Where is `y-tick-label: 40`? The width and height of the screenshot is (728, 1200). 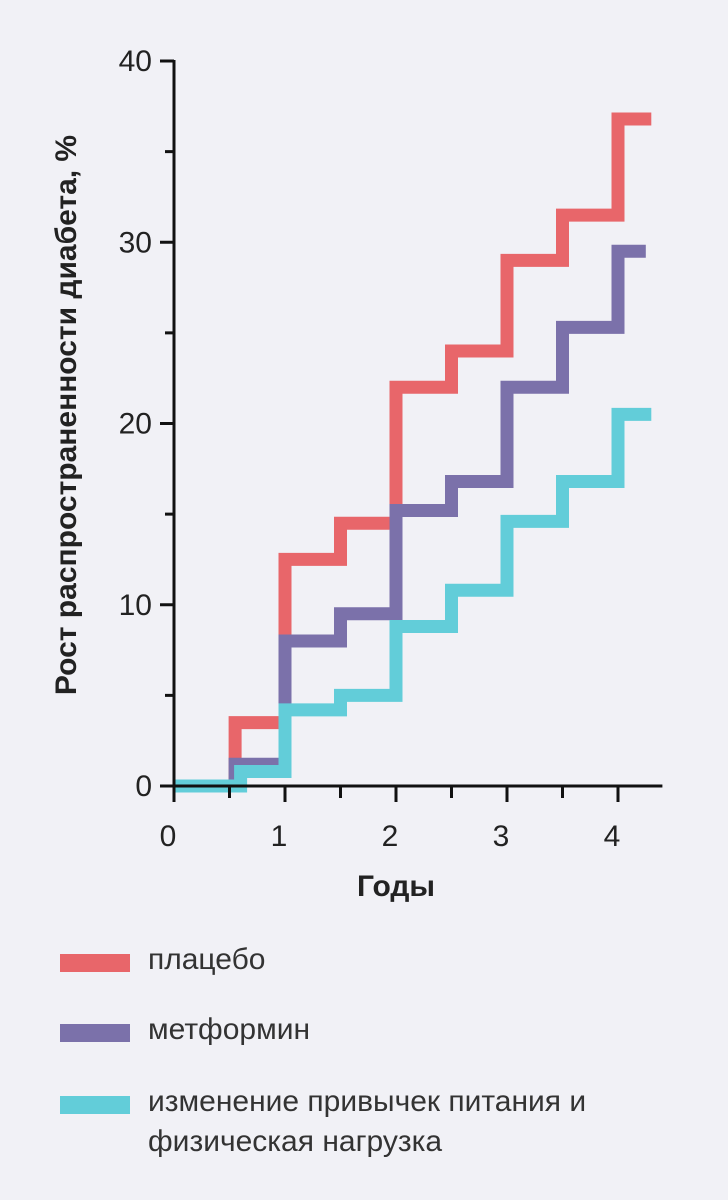 y-tick-label: 40 is located at coordinates (135, 61).